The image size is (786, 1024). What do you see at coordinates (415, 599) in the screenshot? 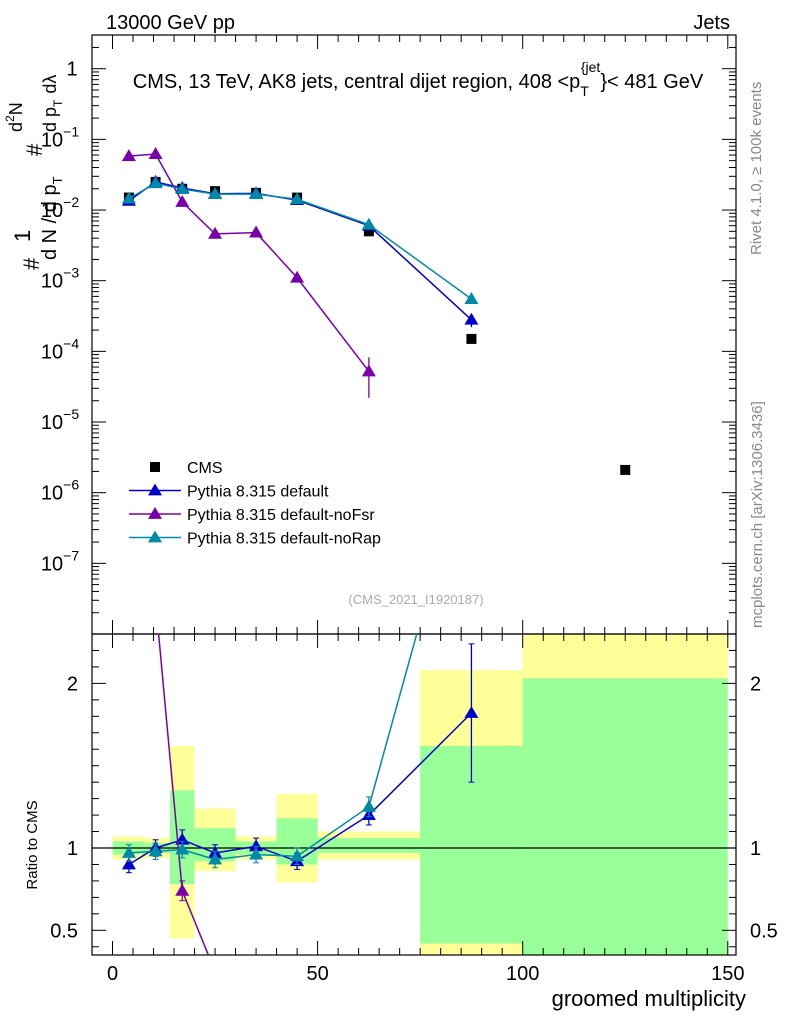
I see `analysis-watermark: (CMS_2021_I1920187)` at bounding box center [415, 599].